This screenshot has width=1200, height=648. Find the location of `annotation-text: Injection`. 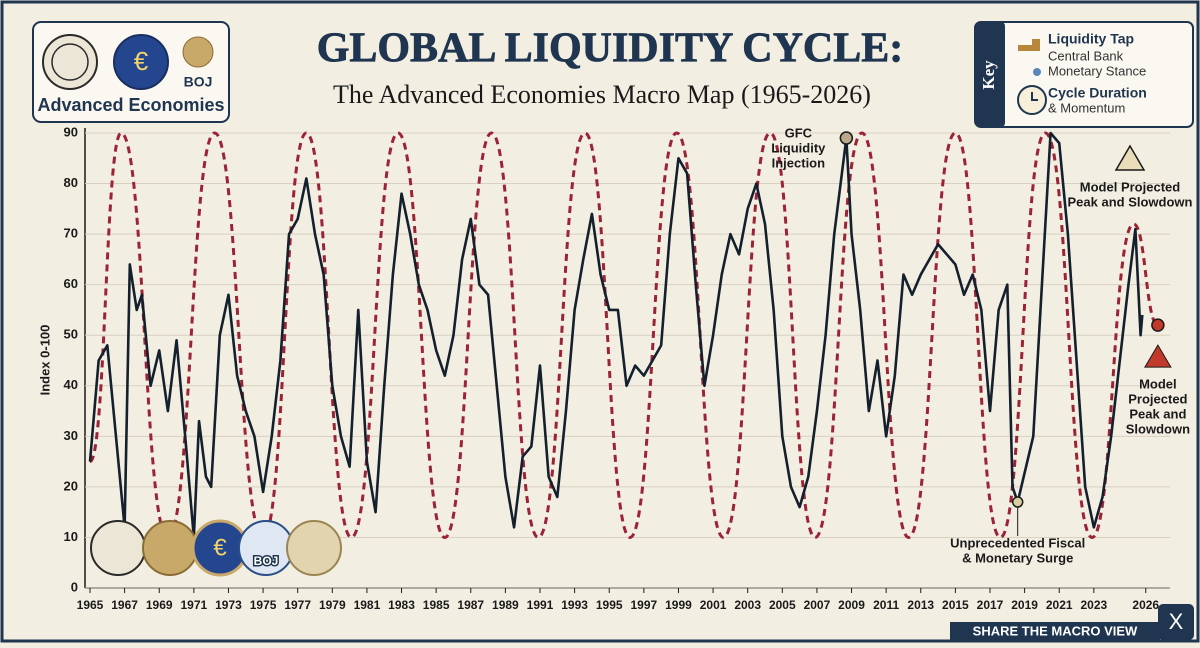

annotation-text: Injection is located at coordinates (799, 162).